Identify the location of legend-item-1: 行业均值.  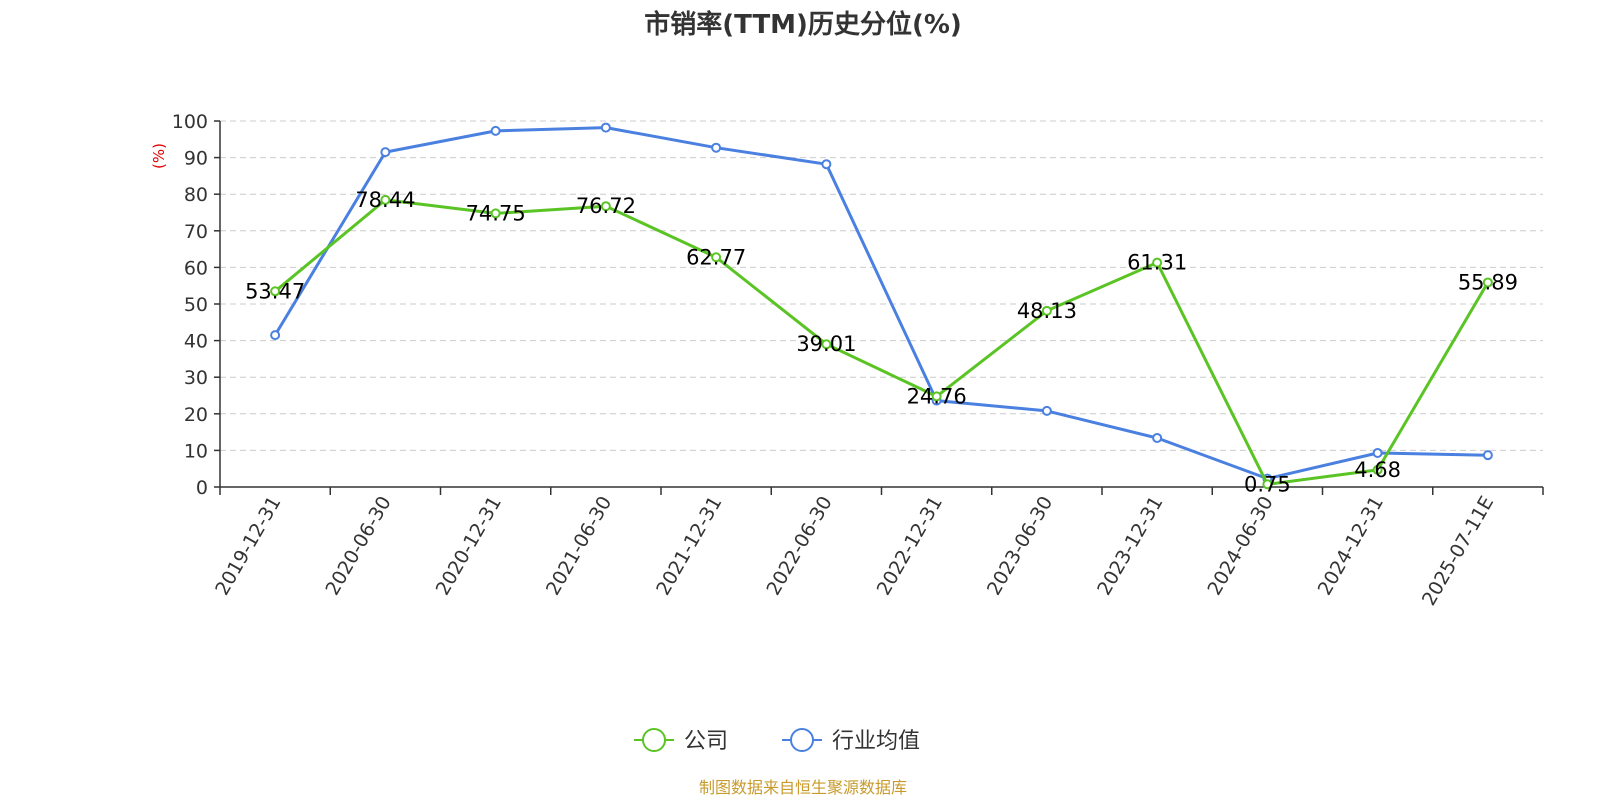
(851, 741).